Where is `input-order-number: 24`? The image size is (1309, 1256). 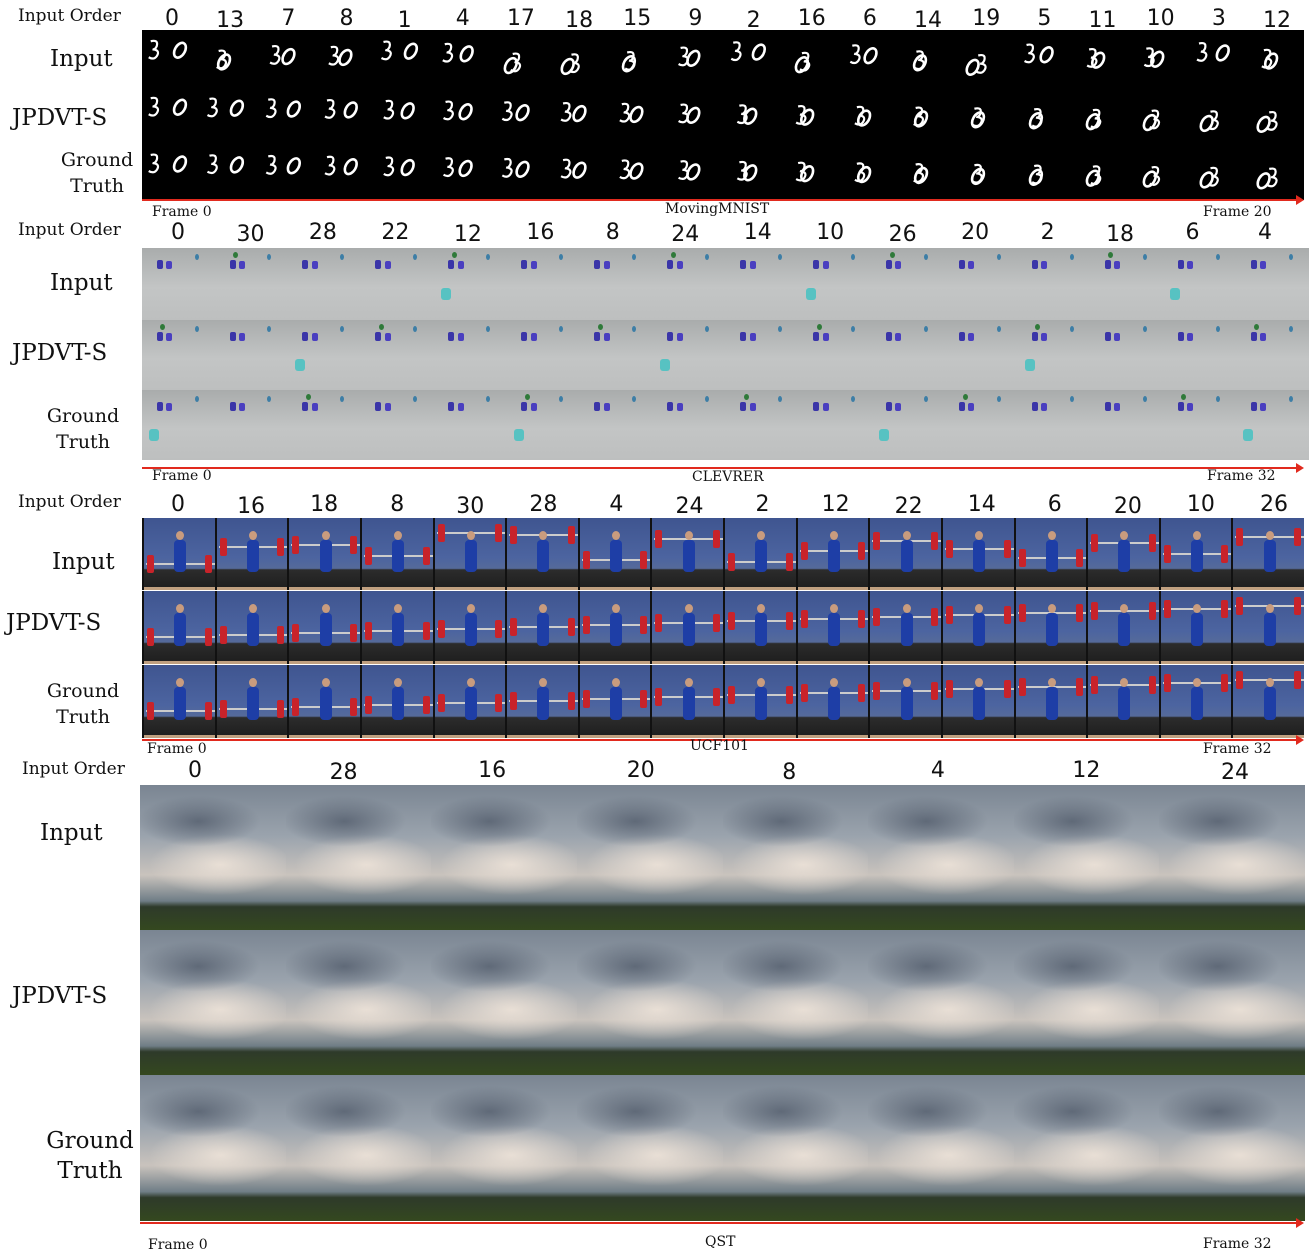
input-order-number: 24 is located at coordinates (1235, 772).